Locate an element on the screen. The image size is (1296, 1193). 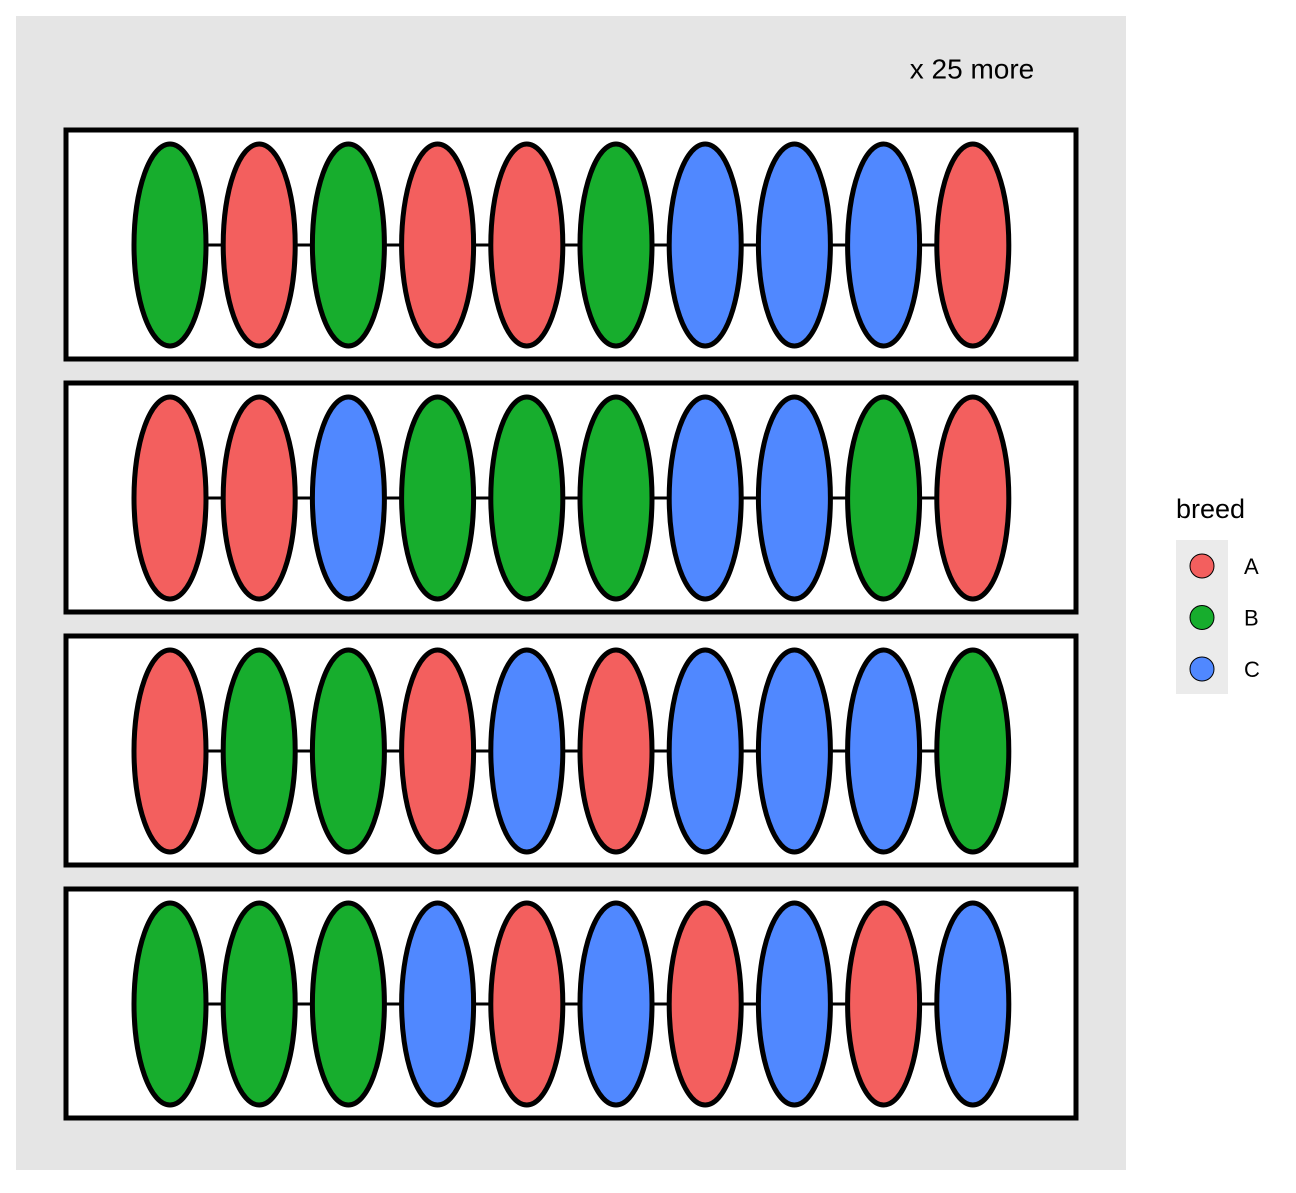
legend-label: C is located at coordinates (1252, 669).